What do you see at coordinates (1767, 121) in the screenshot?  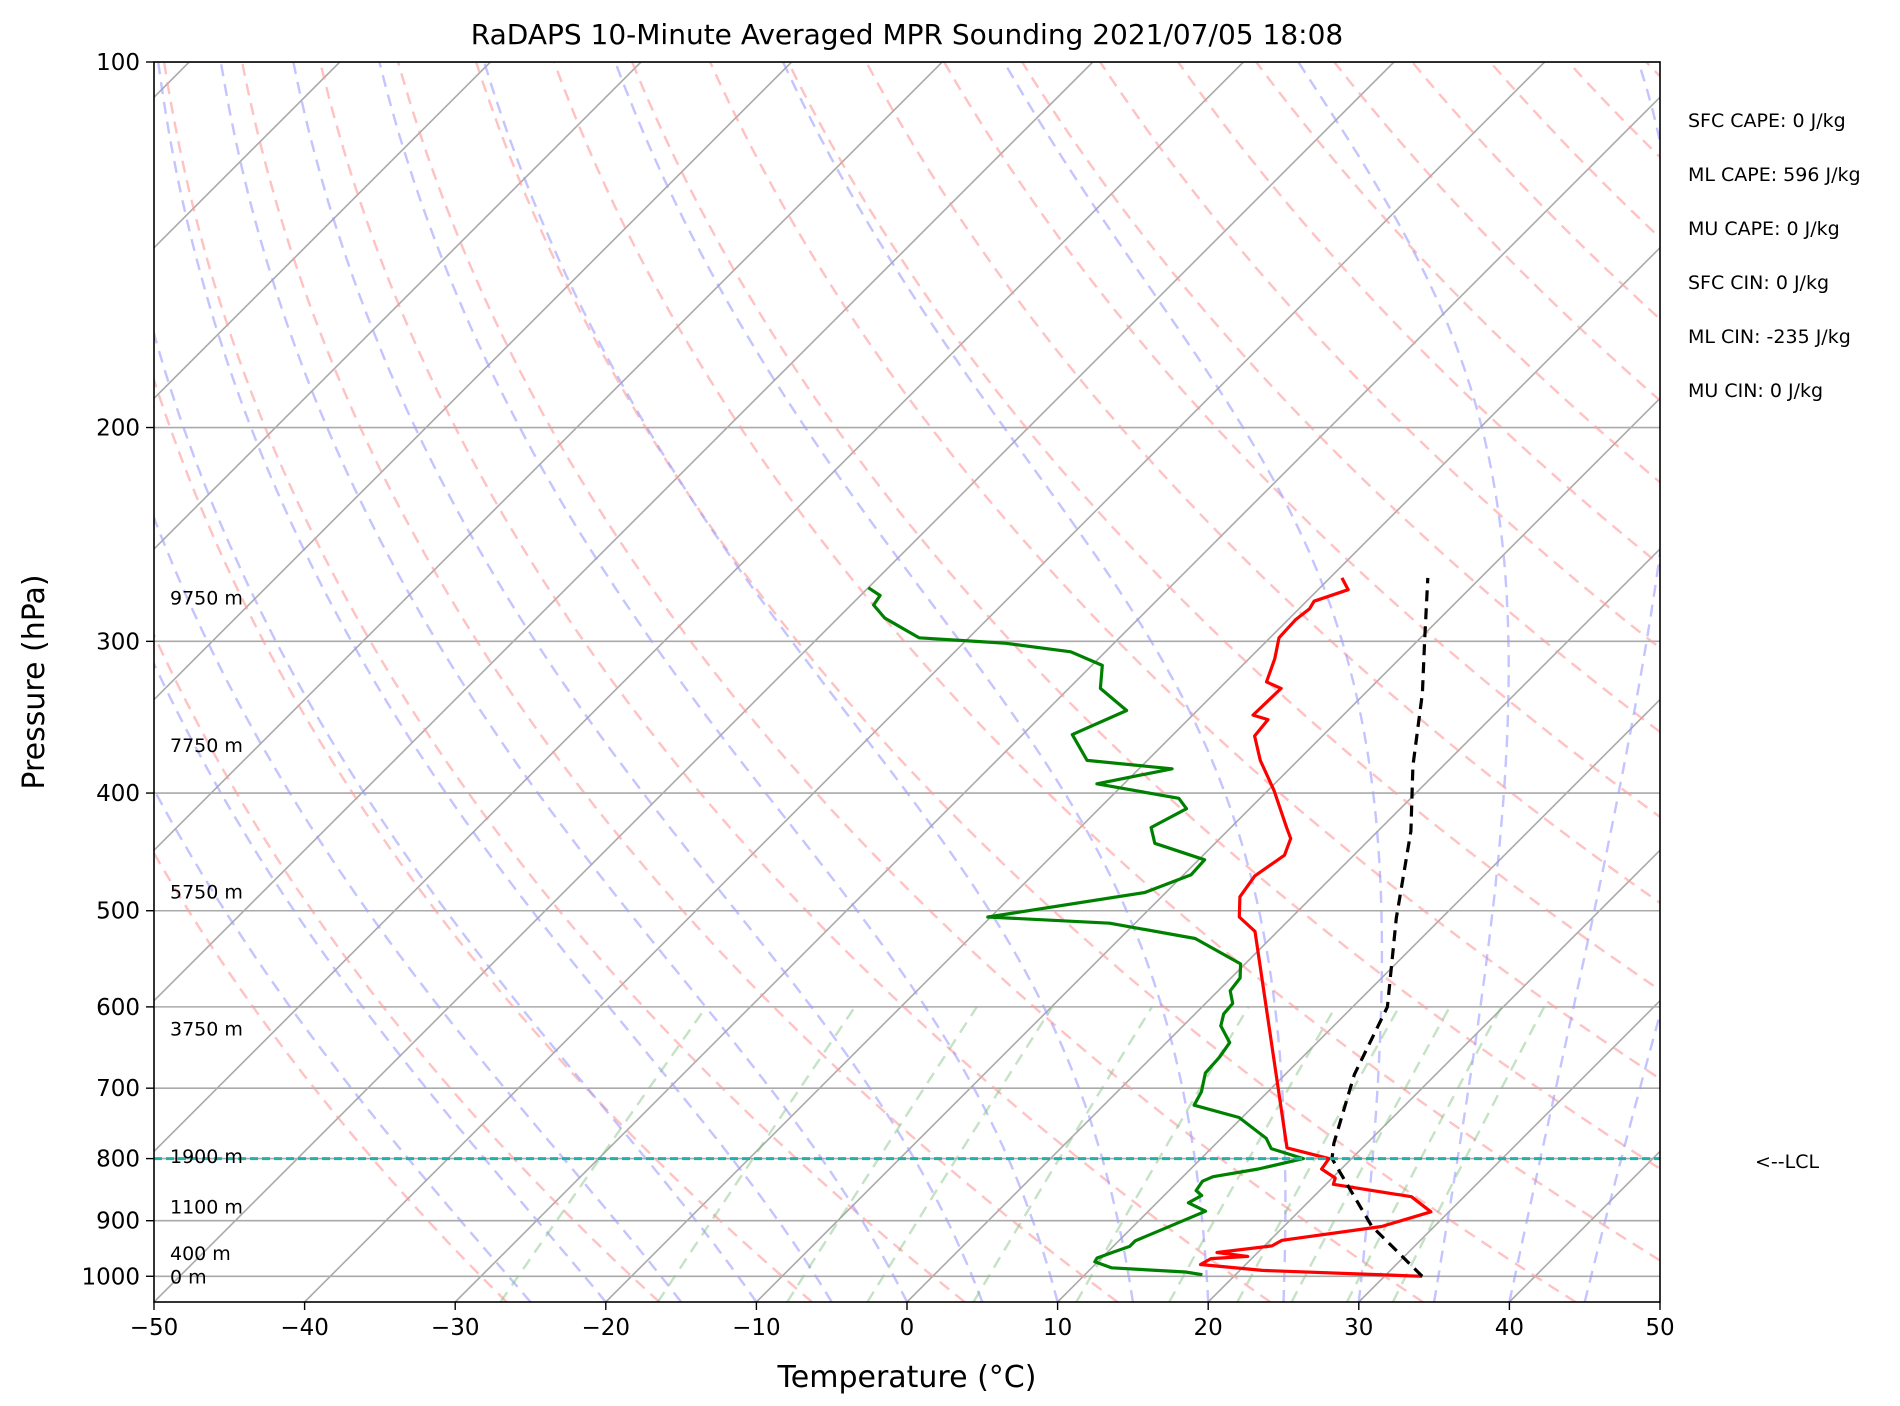 I see `sfc-cape-label: SFC CAPE: 0 J/kg` at bounding box center [1767, 121].